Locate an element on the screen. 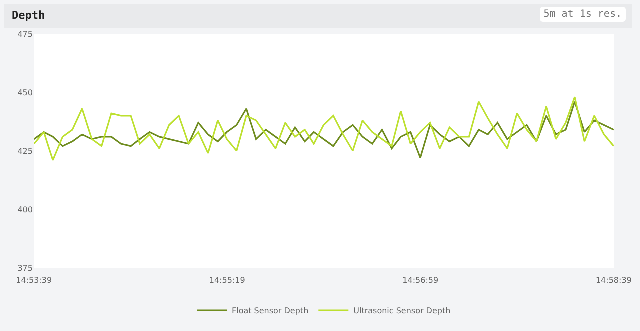 This screenshot has height=331, width=640. text: 5m at 1s res. is located at coordinates (583, 14).